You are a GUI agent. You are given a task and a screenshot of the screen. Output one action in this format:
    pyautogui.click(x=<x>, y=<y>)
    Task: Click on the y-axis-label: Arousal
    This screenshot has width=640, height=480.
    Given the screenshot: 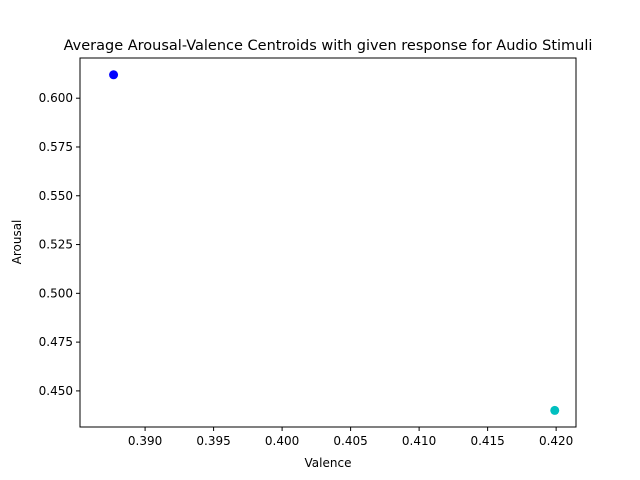 What is the action you would take?
    pyautogui.click(x=17, y=242)
    